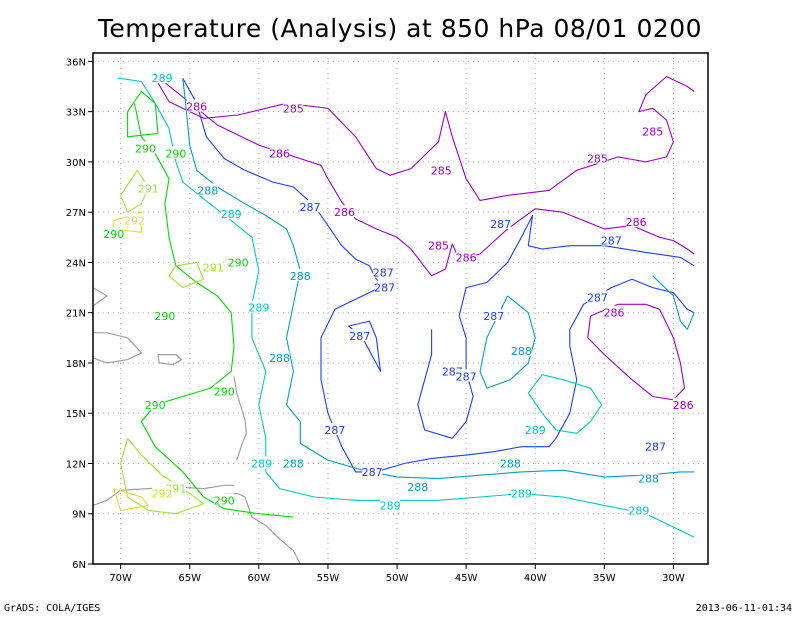  Describe the element at coordinates (535, 578) in the screenshot. I see `x-tick-label: 40W` at that location.